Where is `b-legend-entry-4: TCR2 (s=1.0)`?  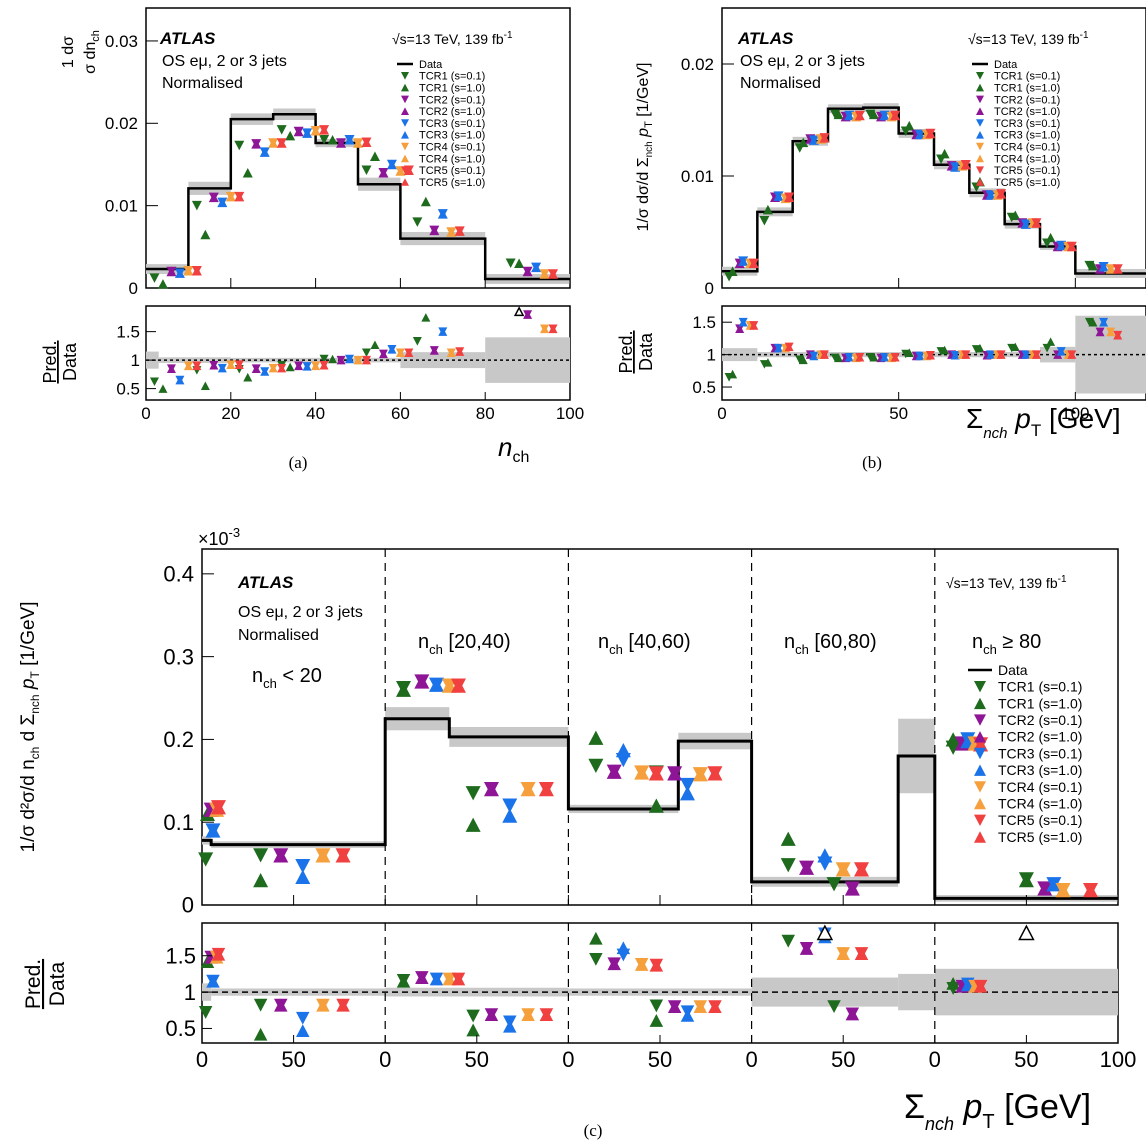 b-legend-entry-4: TCR2 (s=1.0) is located at coordinates (1027, 112).